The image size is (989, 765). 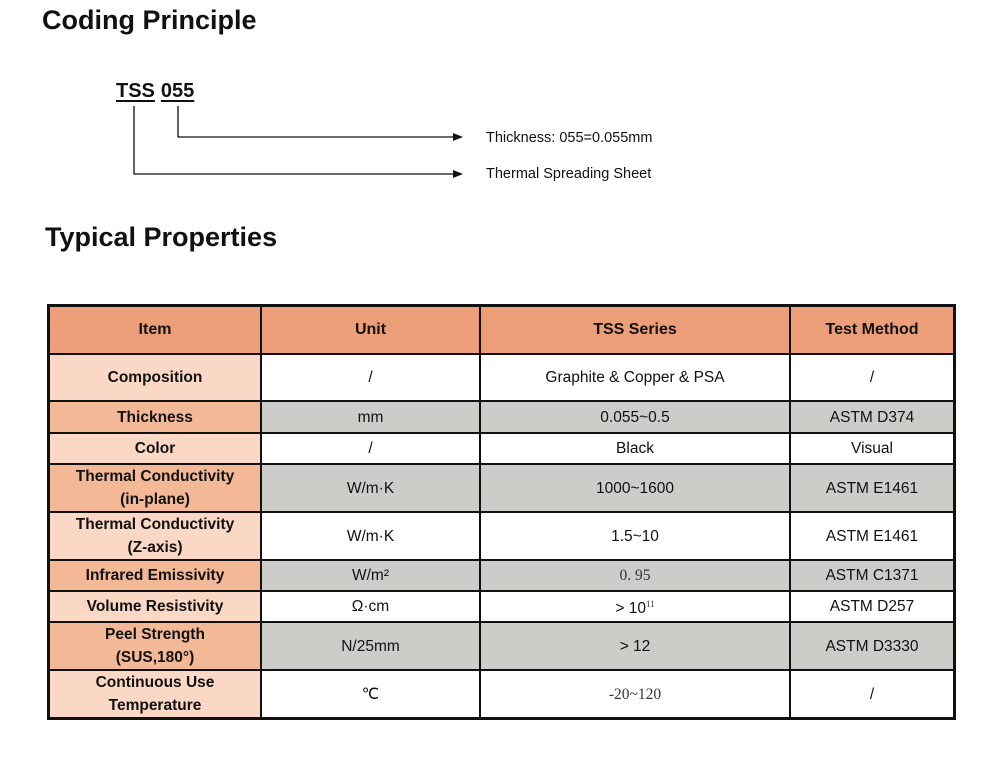 What do you see at coordinates (149, 20) in the screenshot?
I see `coding-principle-title: Coding Principle` at bounding box center [149, 20].